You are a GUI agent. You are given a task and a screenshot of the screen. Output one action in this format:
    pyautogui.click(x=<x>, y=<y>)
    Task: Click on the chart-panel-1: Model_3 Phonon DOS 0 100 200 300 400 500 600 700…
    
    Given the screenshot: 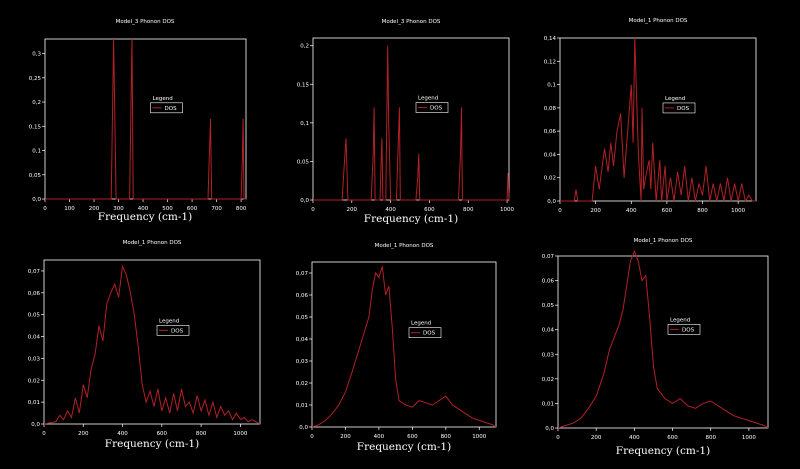 What is the action you would take?
    pyautogui.click(x=138, y=121)
    